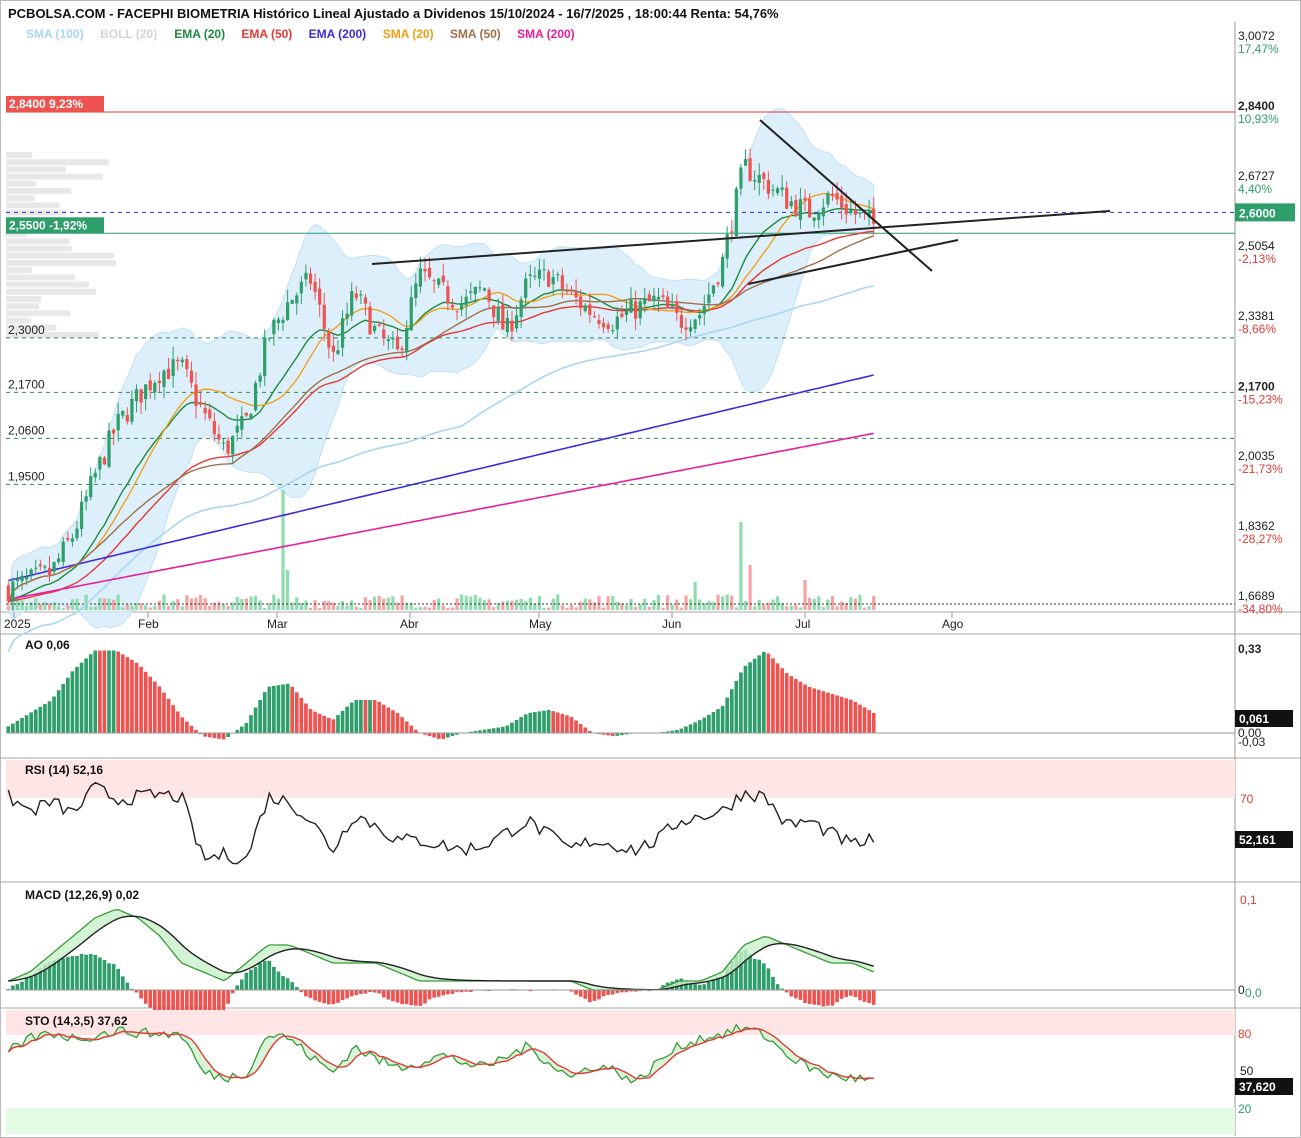 This screenshot has width=1301, height=1138. I want to click on sto-tick-50: 50, so click(1247, 1071).